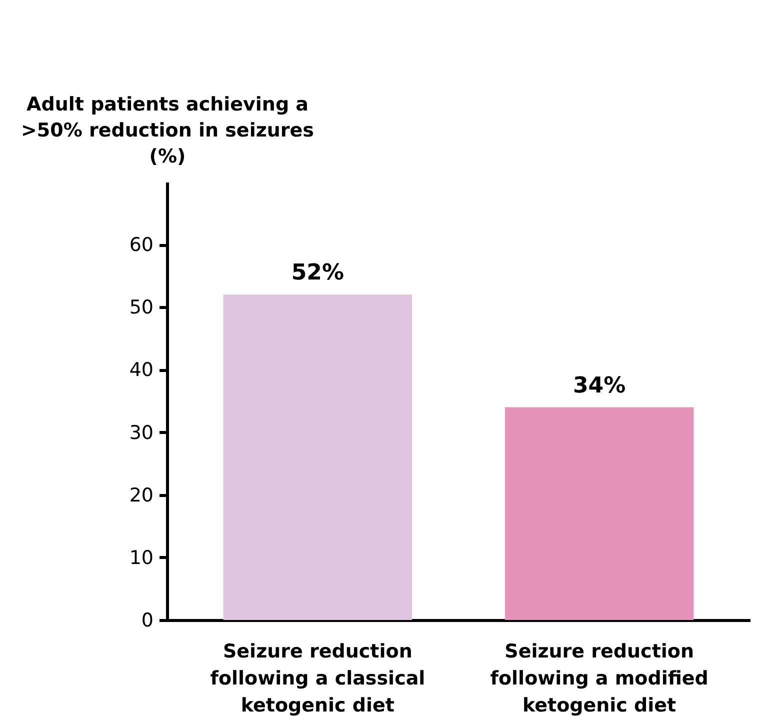  Describe the element at coordinates (141, 557) in the screenshot. I see `y-tick-label: 10` at that location.